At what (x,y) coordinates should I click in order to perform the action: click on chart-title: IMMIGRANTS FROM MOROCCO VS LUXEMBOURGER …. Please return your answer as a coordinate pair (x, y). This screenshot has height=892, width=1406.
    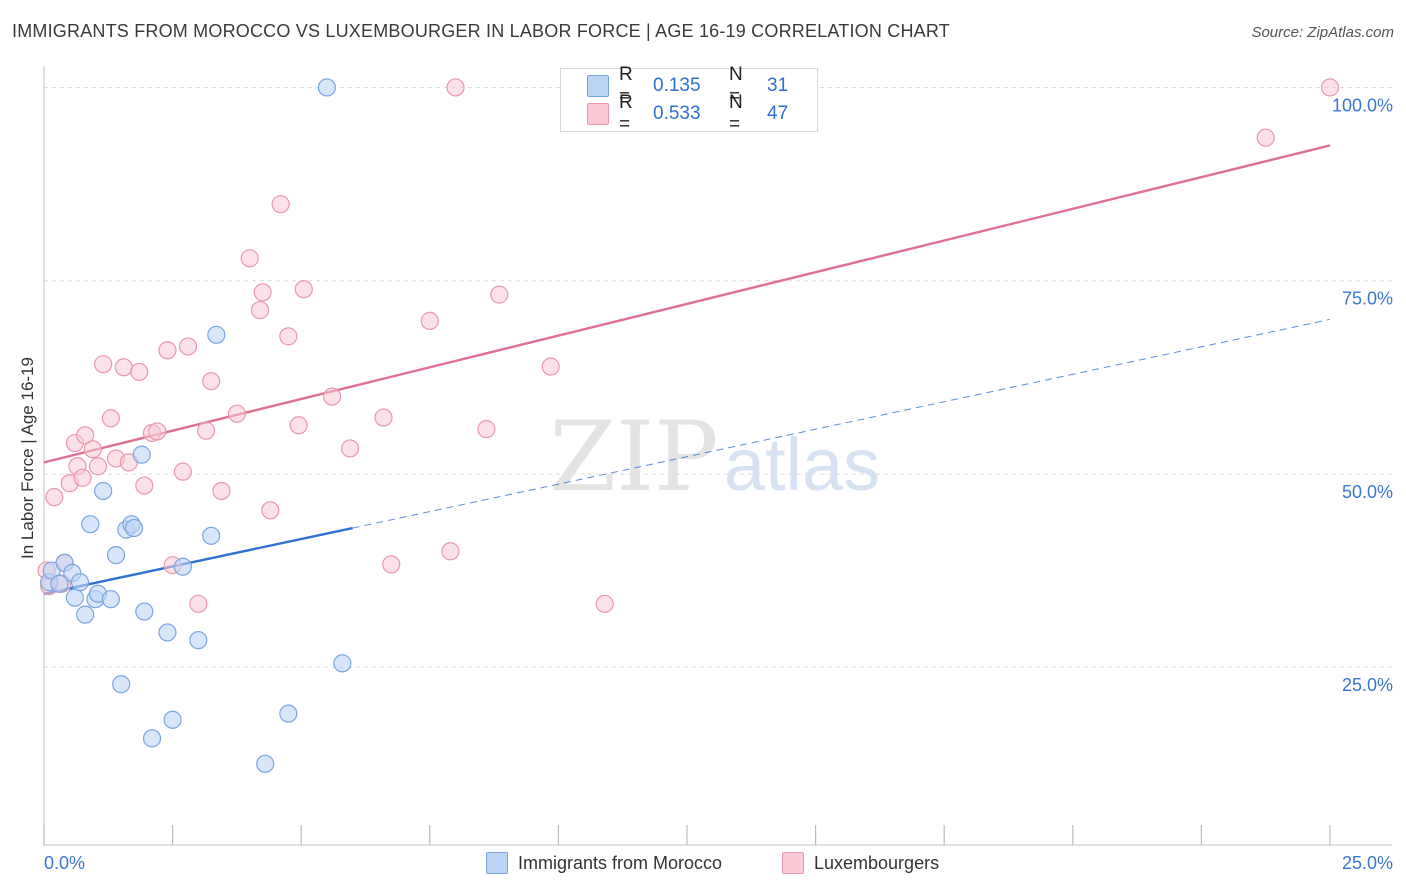
    Looking at the image, I should click on (481, 31).